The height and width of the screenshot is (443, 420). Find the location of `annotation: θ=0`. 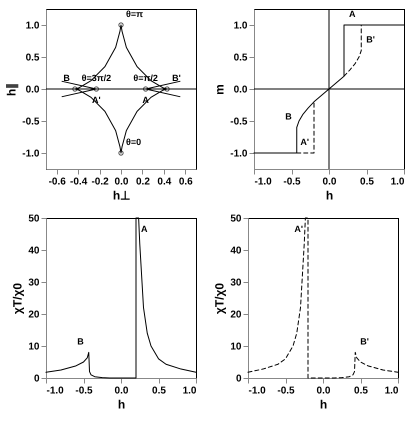

annotation: θ=0 is located at coordinates (134, 142).